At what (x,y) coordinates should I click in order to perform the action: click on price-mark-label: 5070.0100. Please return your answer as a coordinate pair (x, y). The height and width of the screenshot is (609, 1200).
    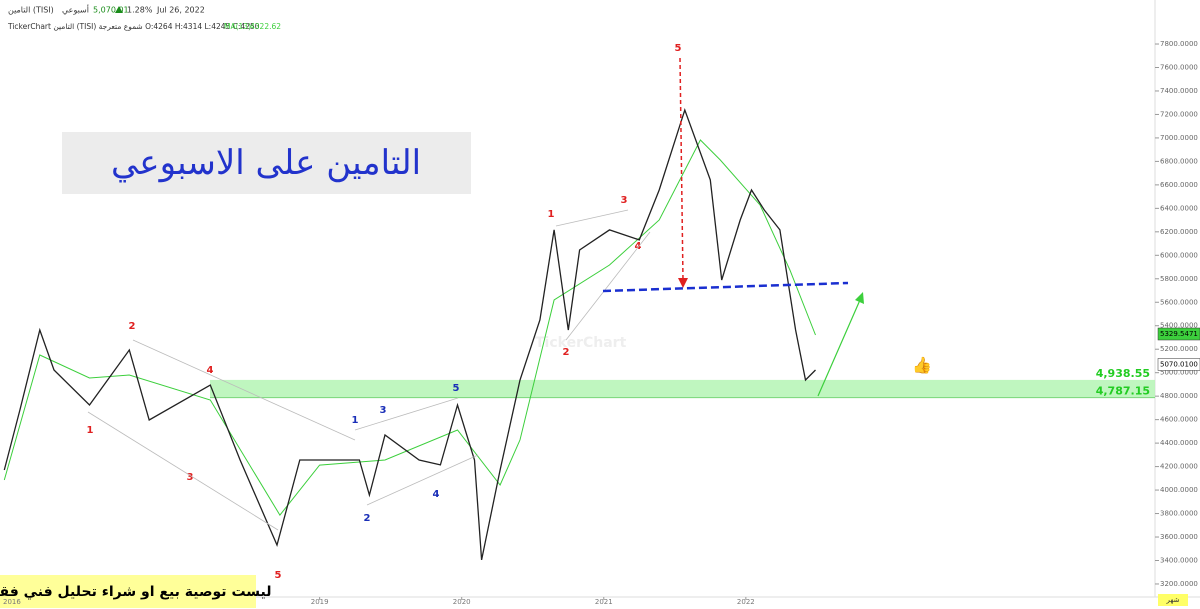
    Looking at the image, I should click on (1179, 364).